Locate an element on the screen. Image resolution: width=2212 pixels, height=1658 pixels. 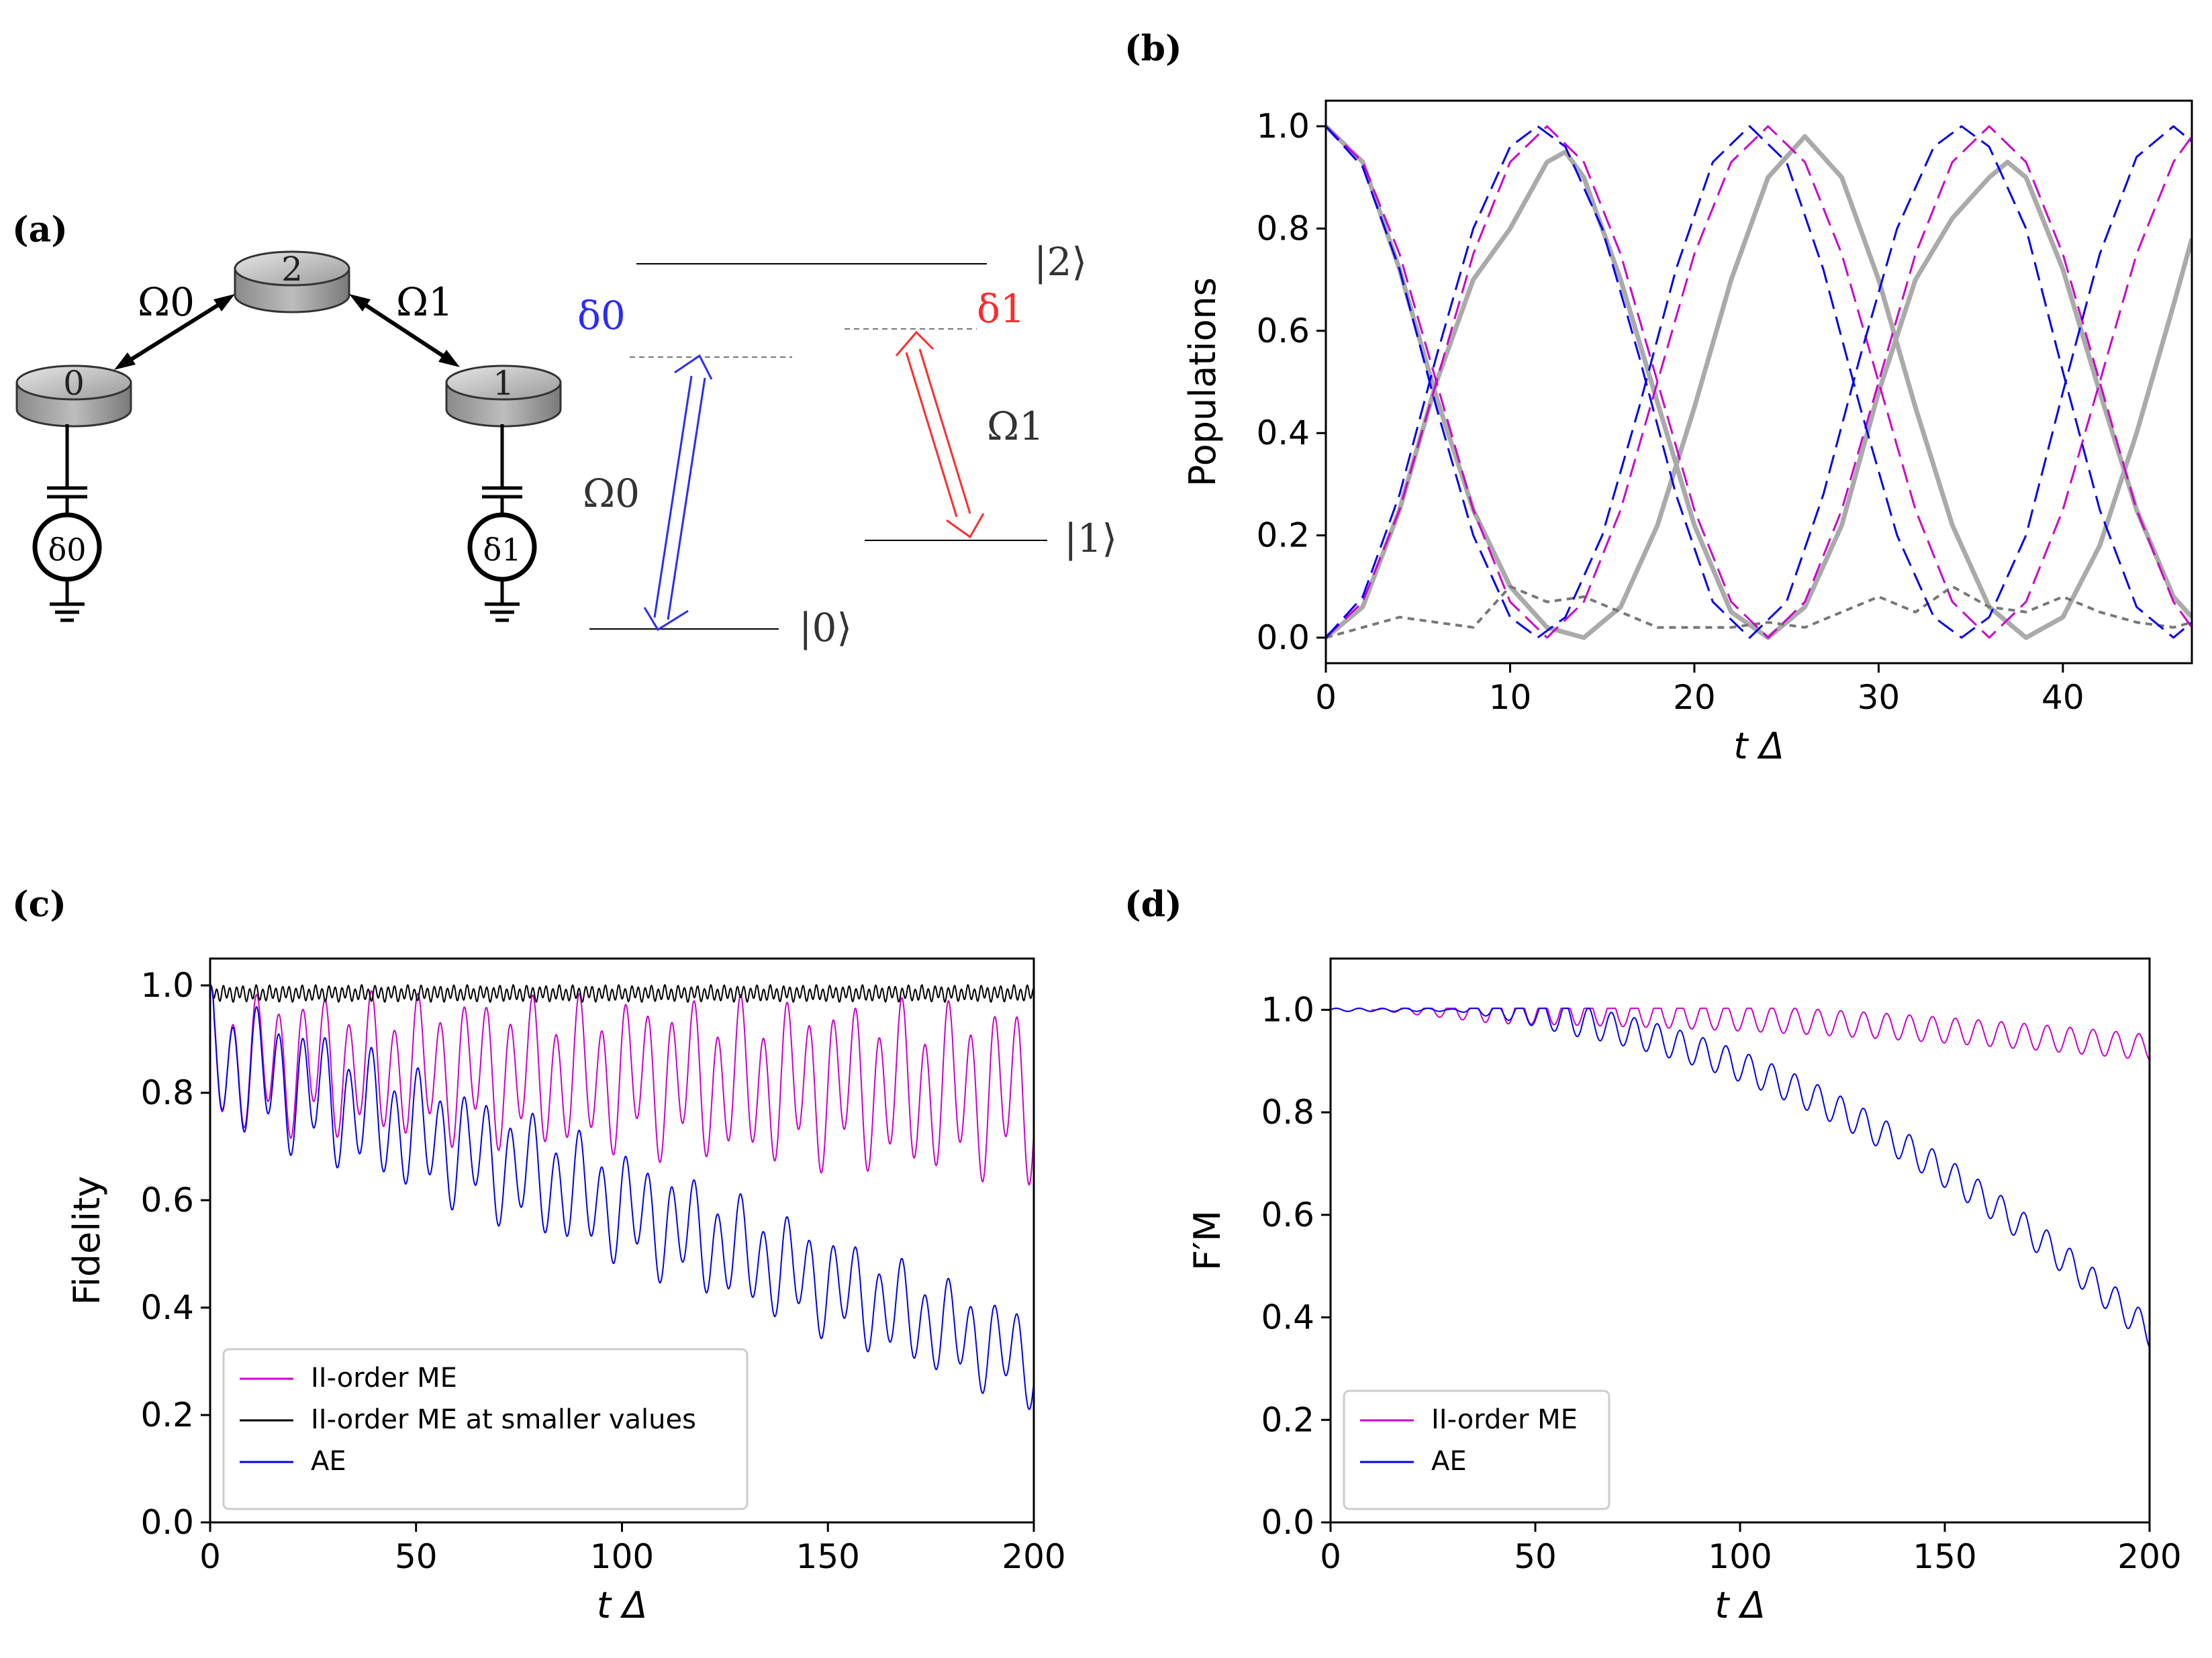
legend-box is located at coordinates (485, 1429).